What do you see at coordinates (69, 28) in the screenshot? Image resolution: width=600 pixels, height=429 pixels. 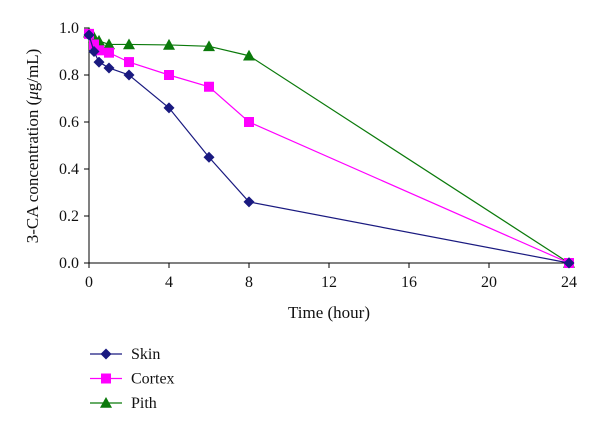 I see `y-tick-label: 1.0` at bounding box center [69, 28].